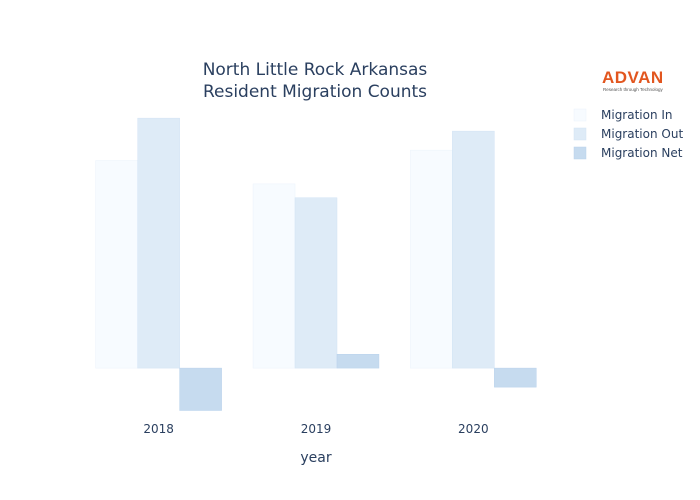 This screenshot has width=700, height=500. I want to click on legend: Migration In Migration Out Migration Net, so click(628, 134).